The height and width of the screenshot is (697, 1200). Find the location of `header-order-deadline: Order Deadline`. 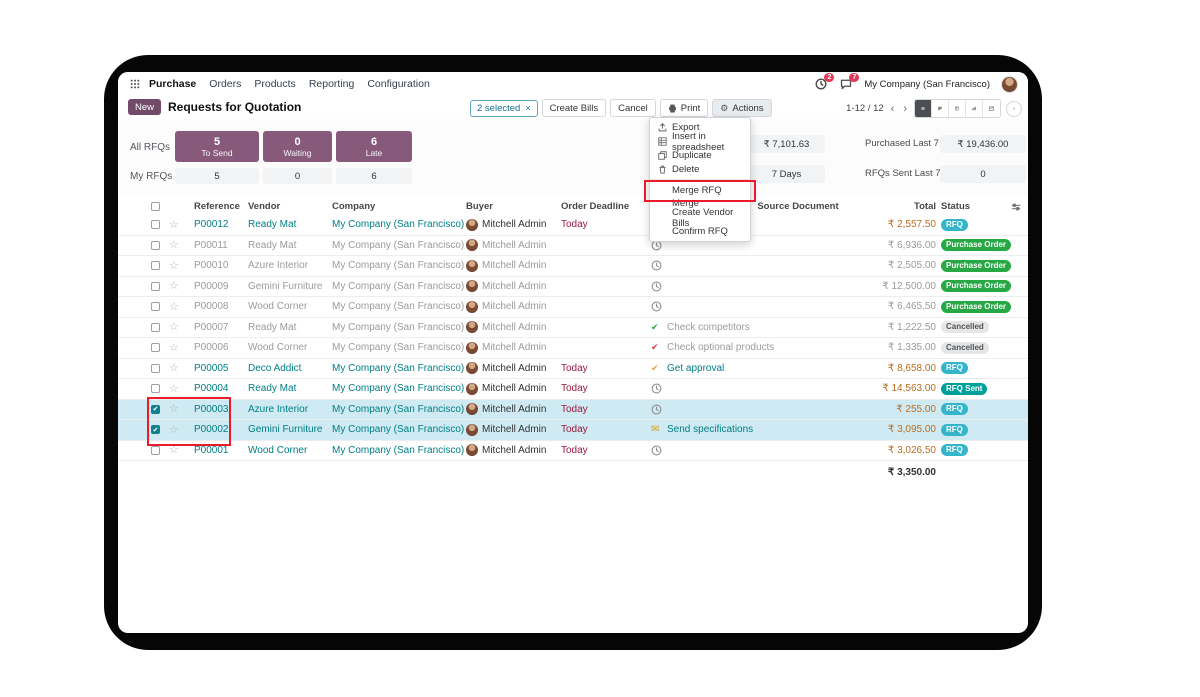

header-order-deadline: Order Deadline is located at coordinates (595, 206).